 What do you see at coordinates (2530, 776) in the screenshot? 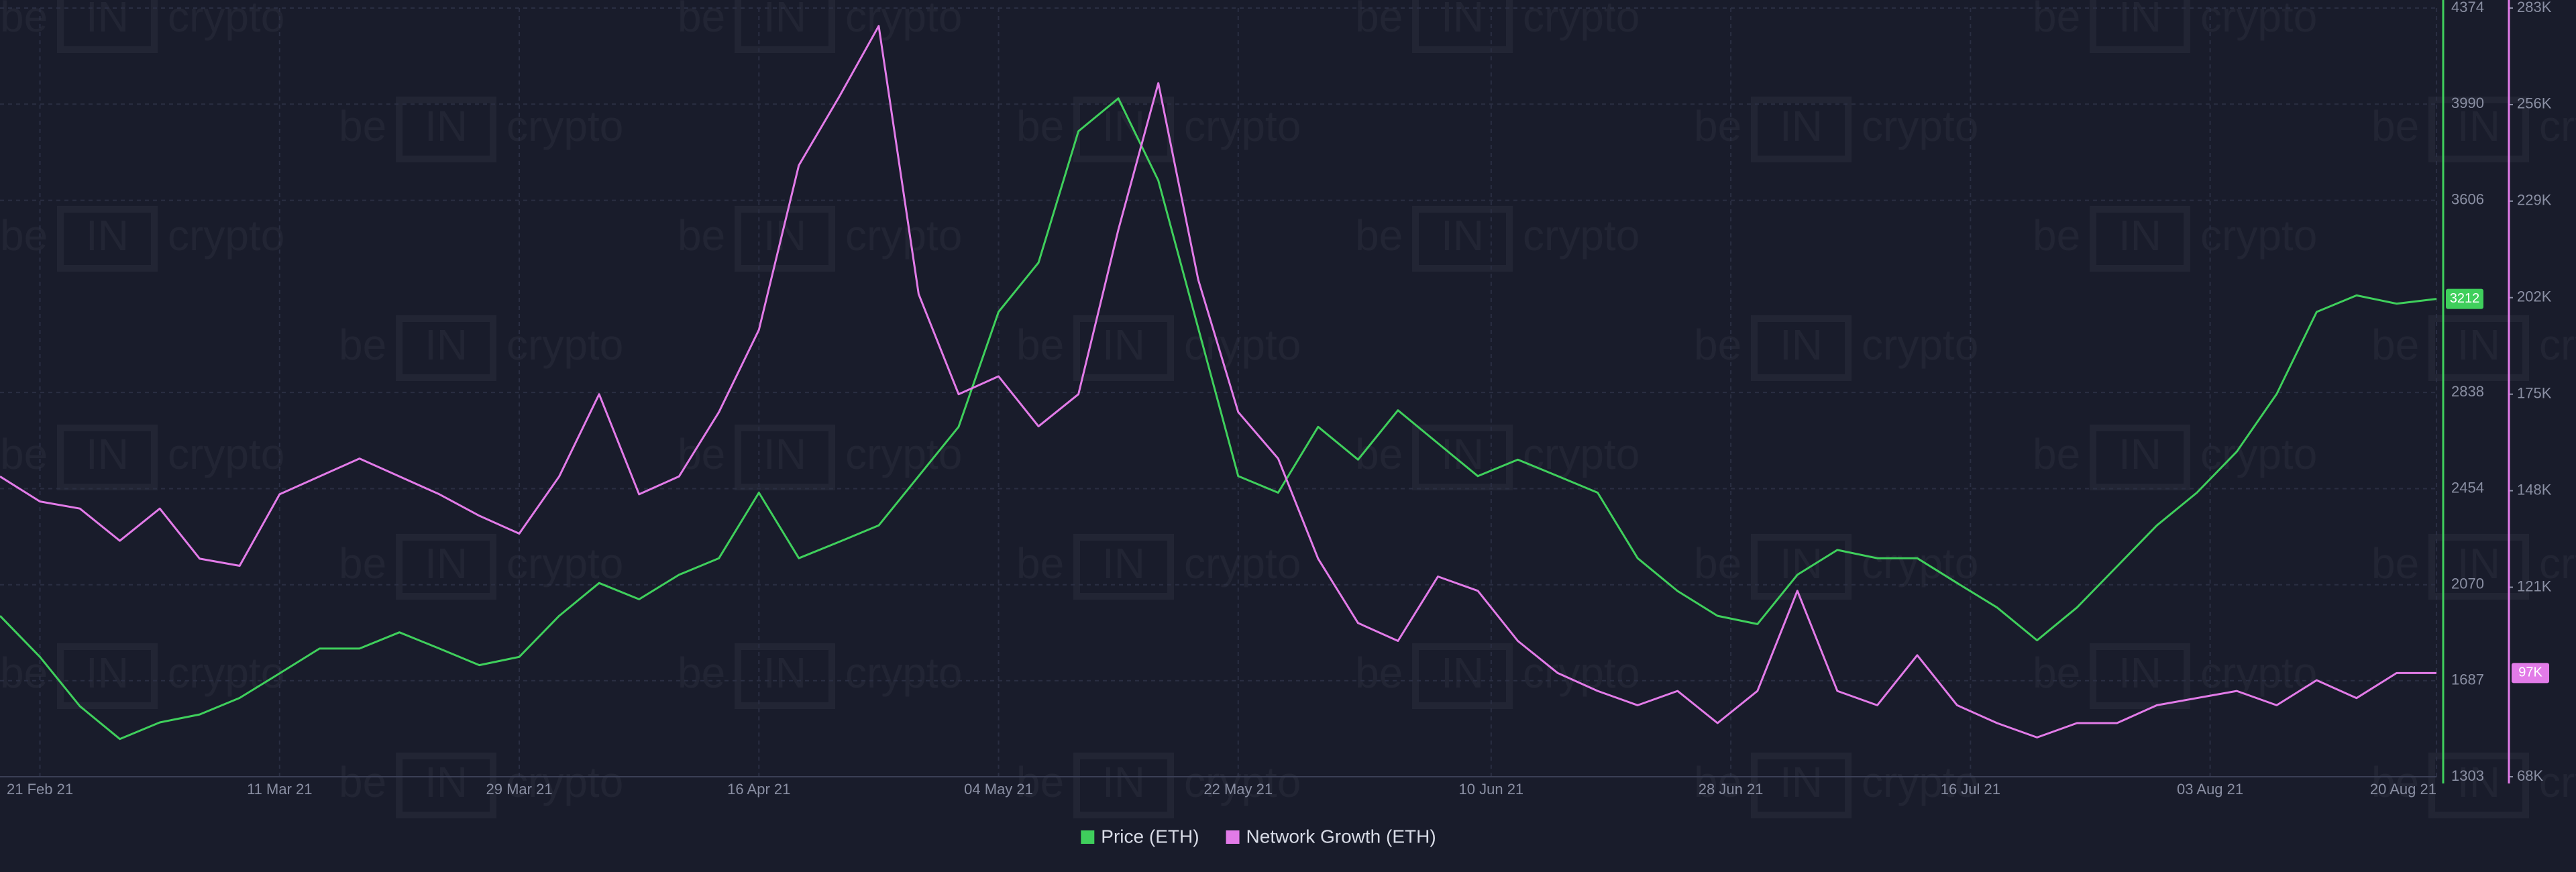
I see `y2-tick-label: 68K` at bounding box center [2530, 776].